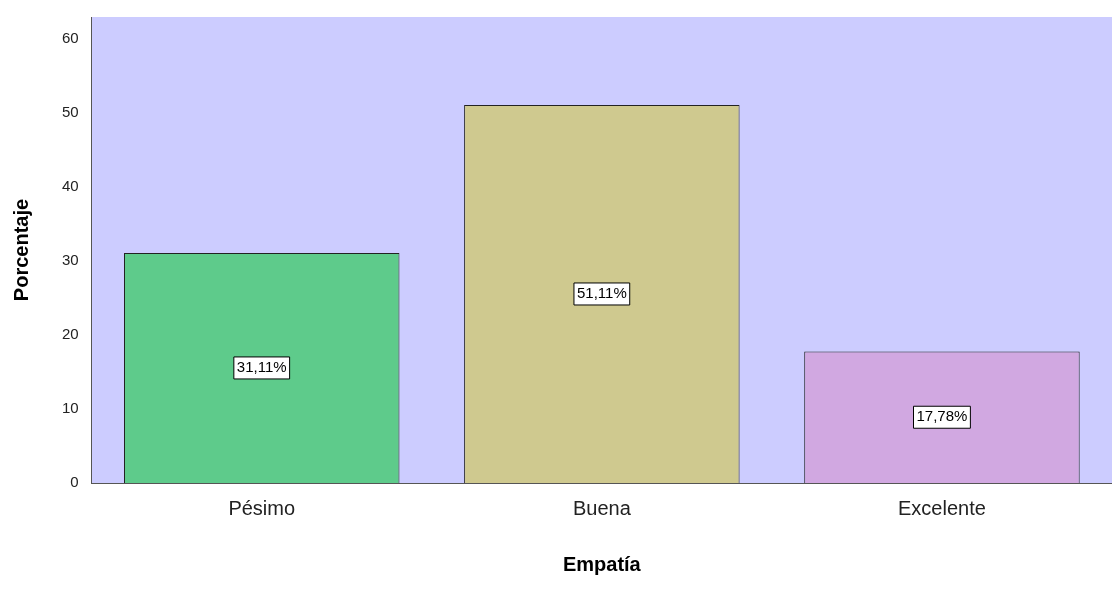  I want to click on x-tick-label: Pésimo, so click(262, 507).